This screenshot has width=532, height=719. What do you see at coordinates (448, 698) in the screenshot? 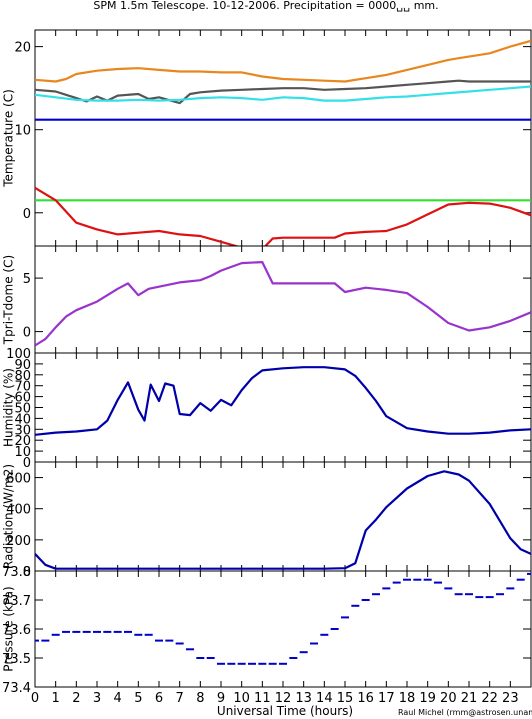
I see `x-tick-label: 20` at bounding box center [448, 698].